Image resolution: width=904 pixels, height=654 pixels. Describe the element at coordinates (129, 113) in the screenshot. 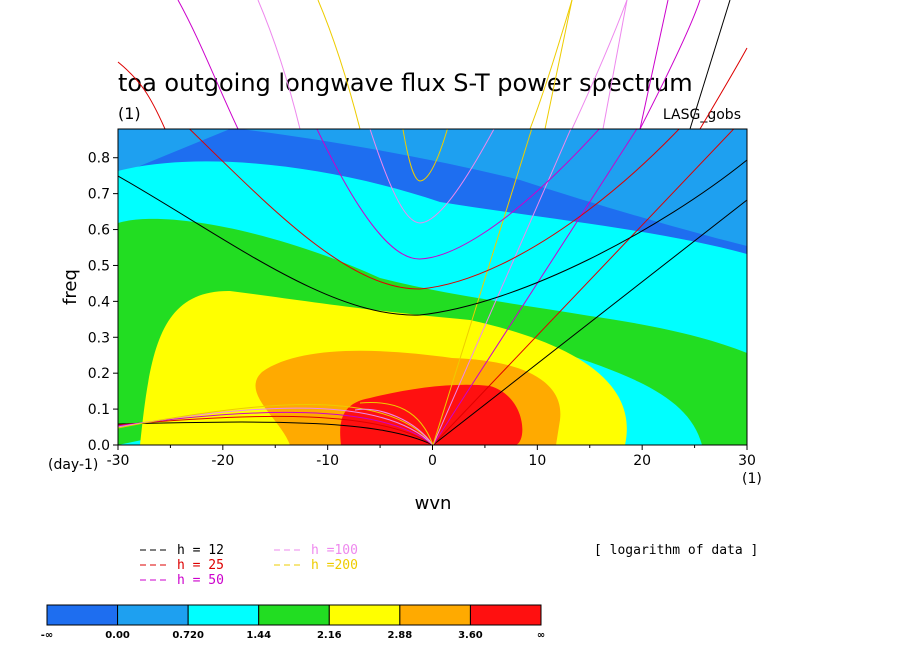

I see `chart-subtitle-left: (1)` at that location.